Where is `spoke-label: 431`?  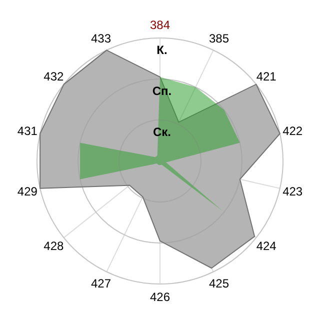 spoke-label: 431 is located at coordinates (27, 131).